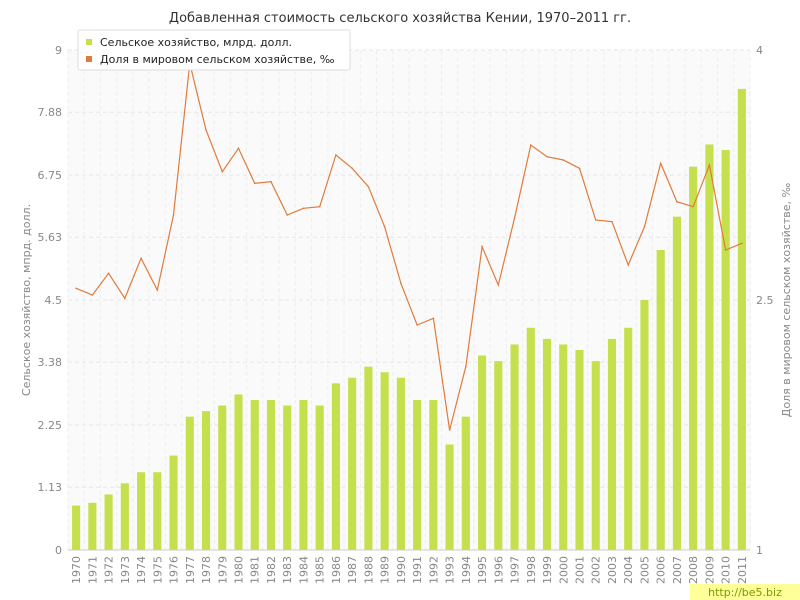 The width and height of the screenshot is (800, 600). I want to click on bar-1994, so click(465, 483).